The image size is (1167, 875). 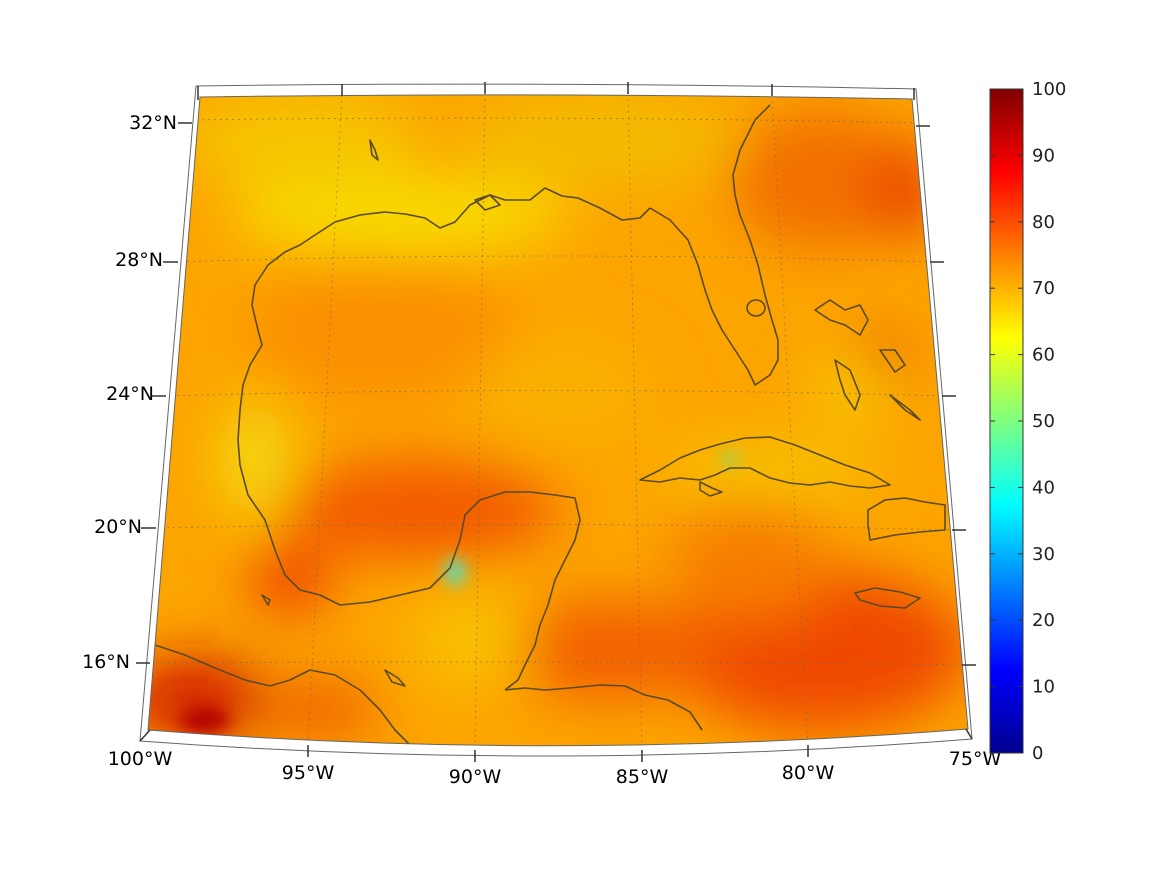 What do you see at coordinates (266, 600) in the screenshot?
I see `island-d` at bounding box center [266, 600].